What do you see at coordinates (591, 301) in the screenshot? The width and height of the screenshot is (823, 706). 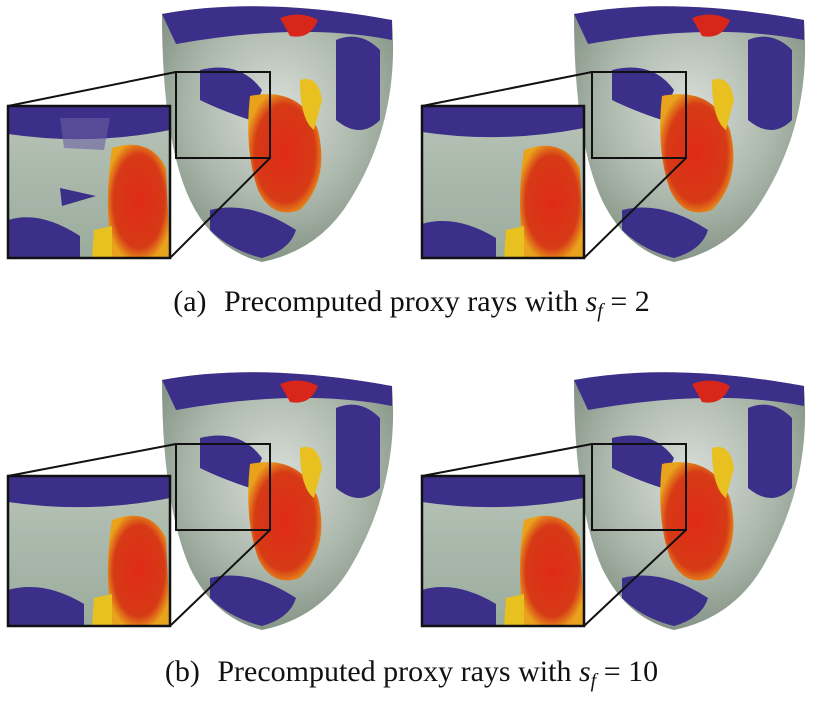 I see `caption-a-math-var: s` at bounding box center [591, 301].